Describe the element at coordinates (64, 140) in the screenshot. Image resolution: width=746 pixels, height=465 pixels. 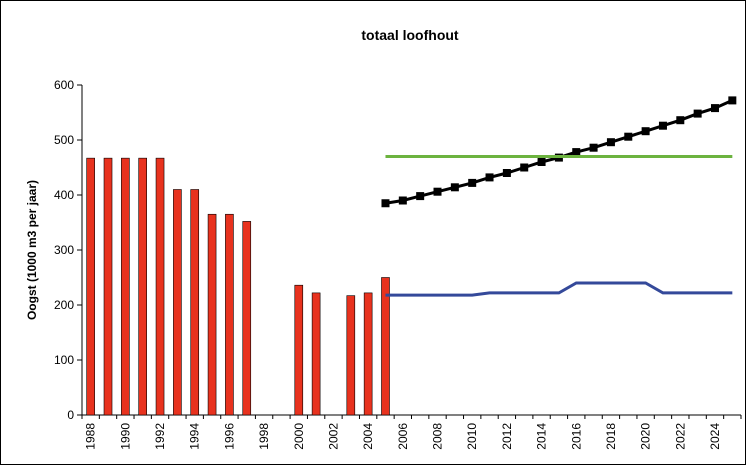
I see `y-tick-label: 500` at that location.